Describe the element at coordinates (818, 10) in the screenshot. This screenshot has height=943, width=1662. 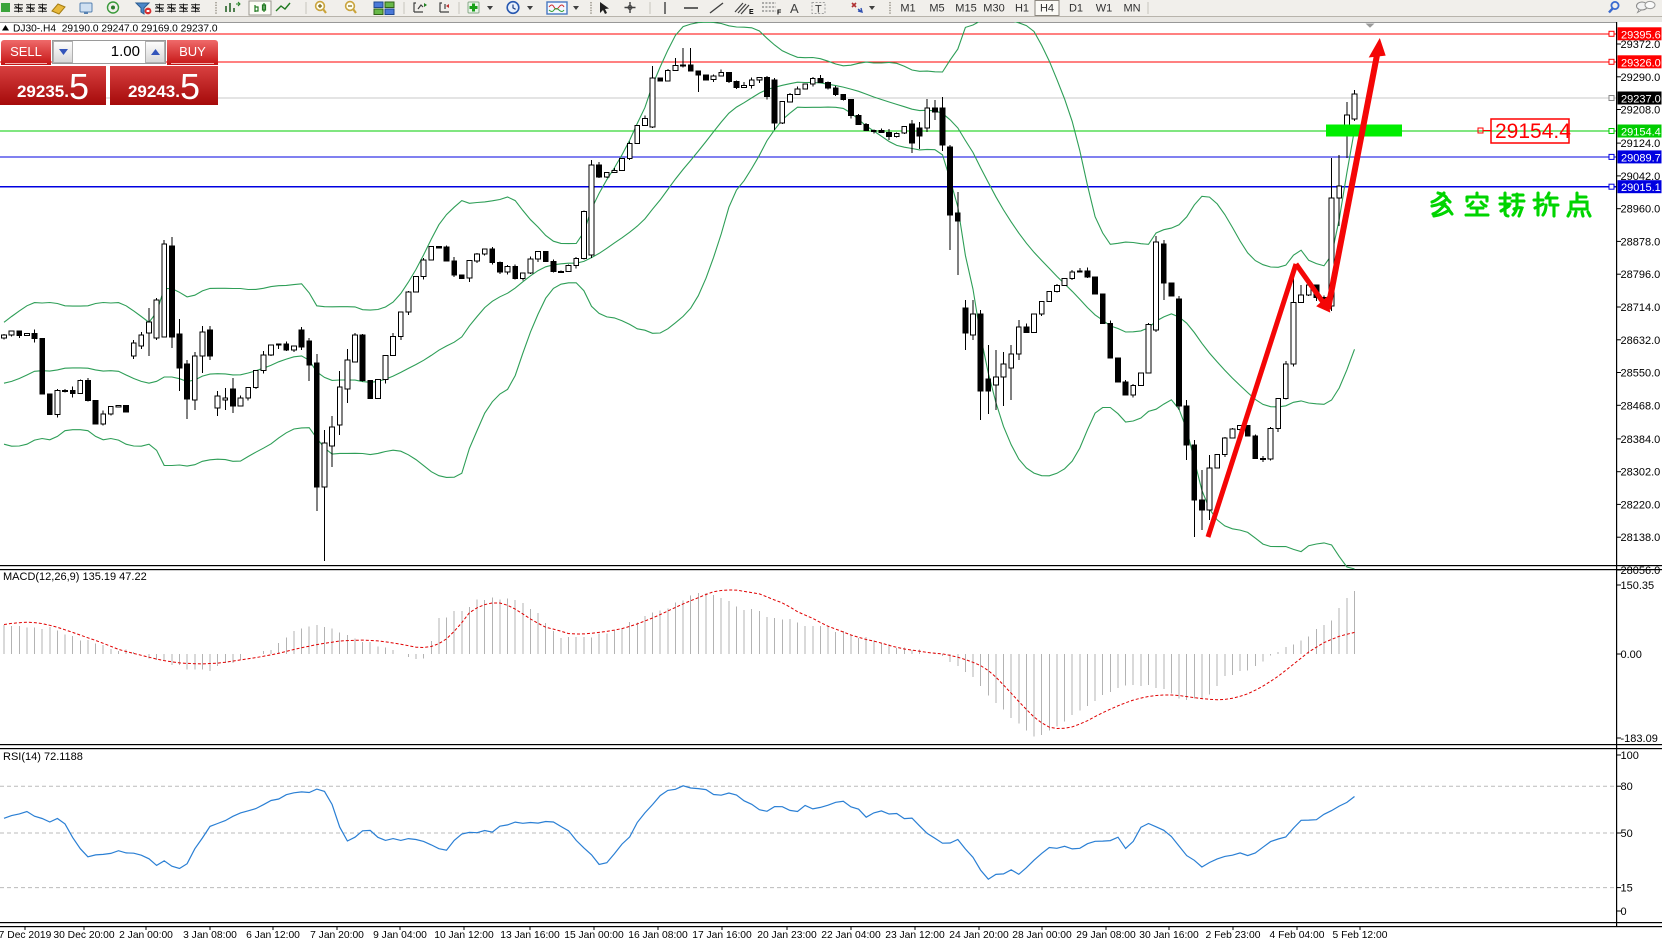
I see `svg-text: T` at that location.